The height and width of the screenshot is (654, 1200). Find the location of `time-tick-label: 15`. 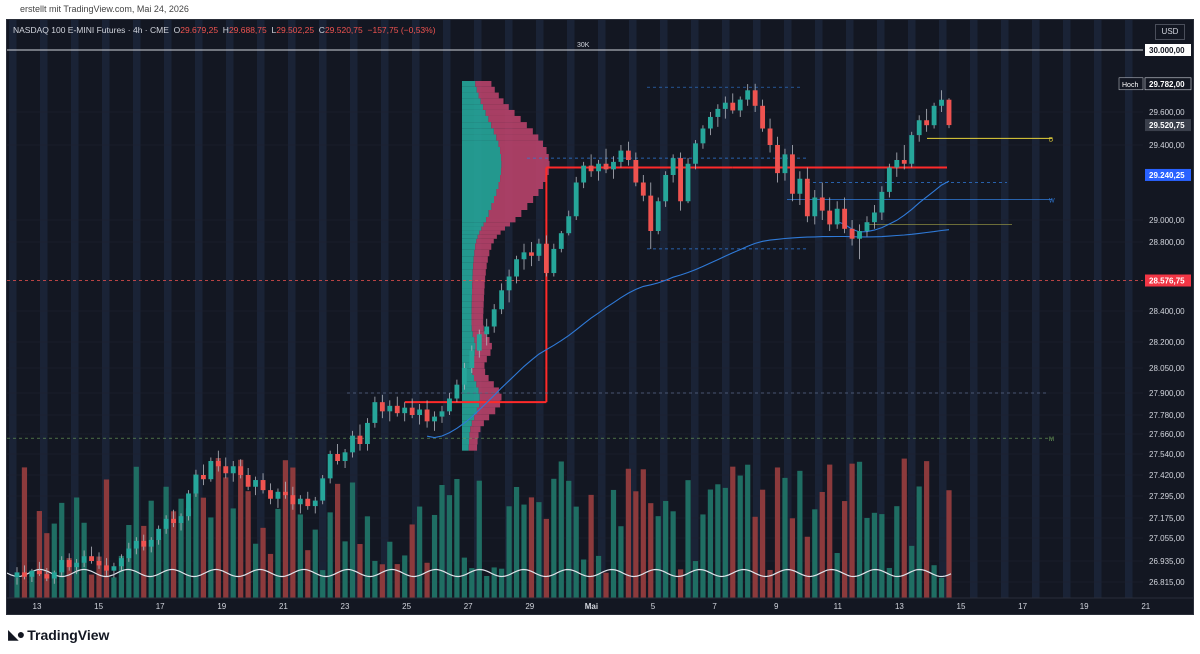

time-tick-label: 15 is located at coordinates (98, 606).